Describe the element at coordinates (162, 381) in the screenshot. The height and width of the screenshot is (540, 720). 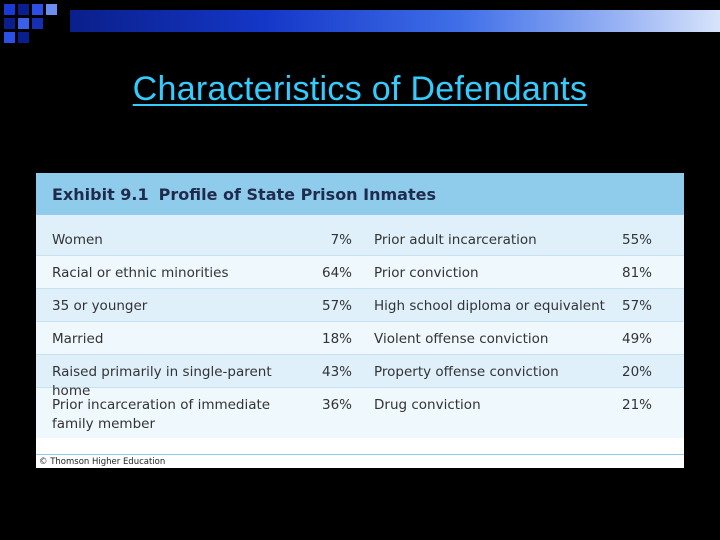
I see `row-left-label: Raised primarily in single-parent home` at that location.